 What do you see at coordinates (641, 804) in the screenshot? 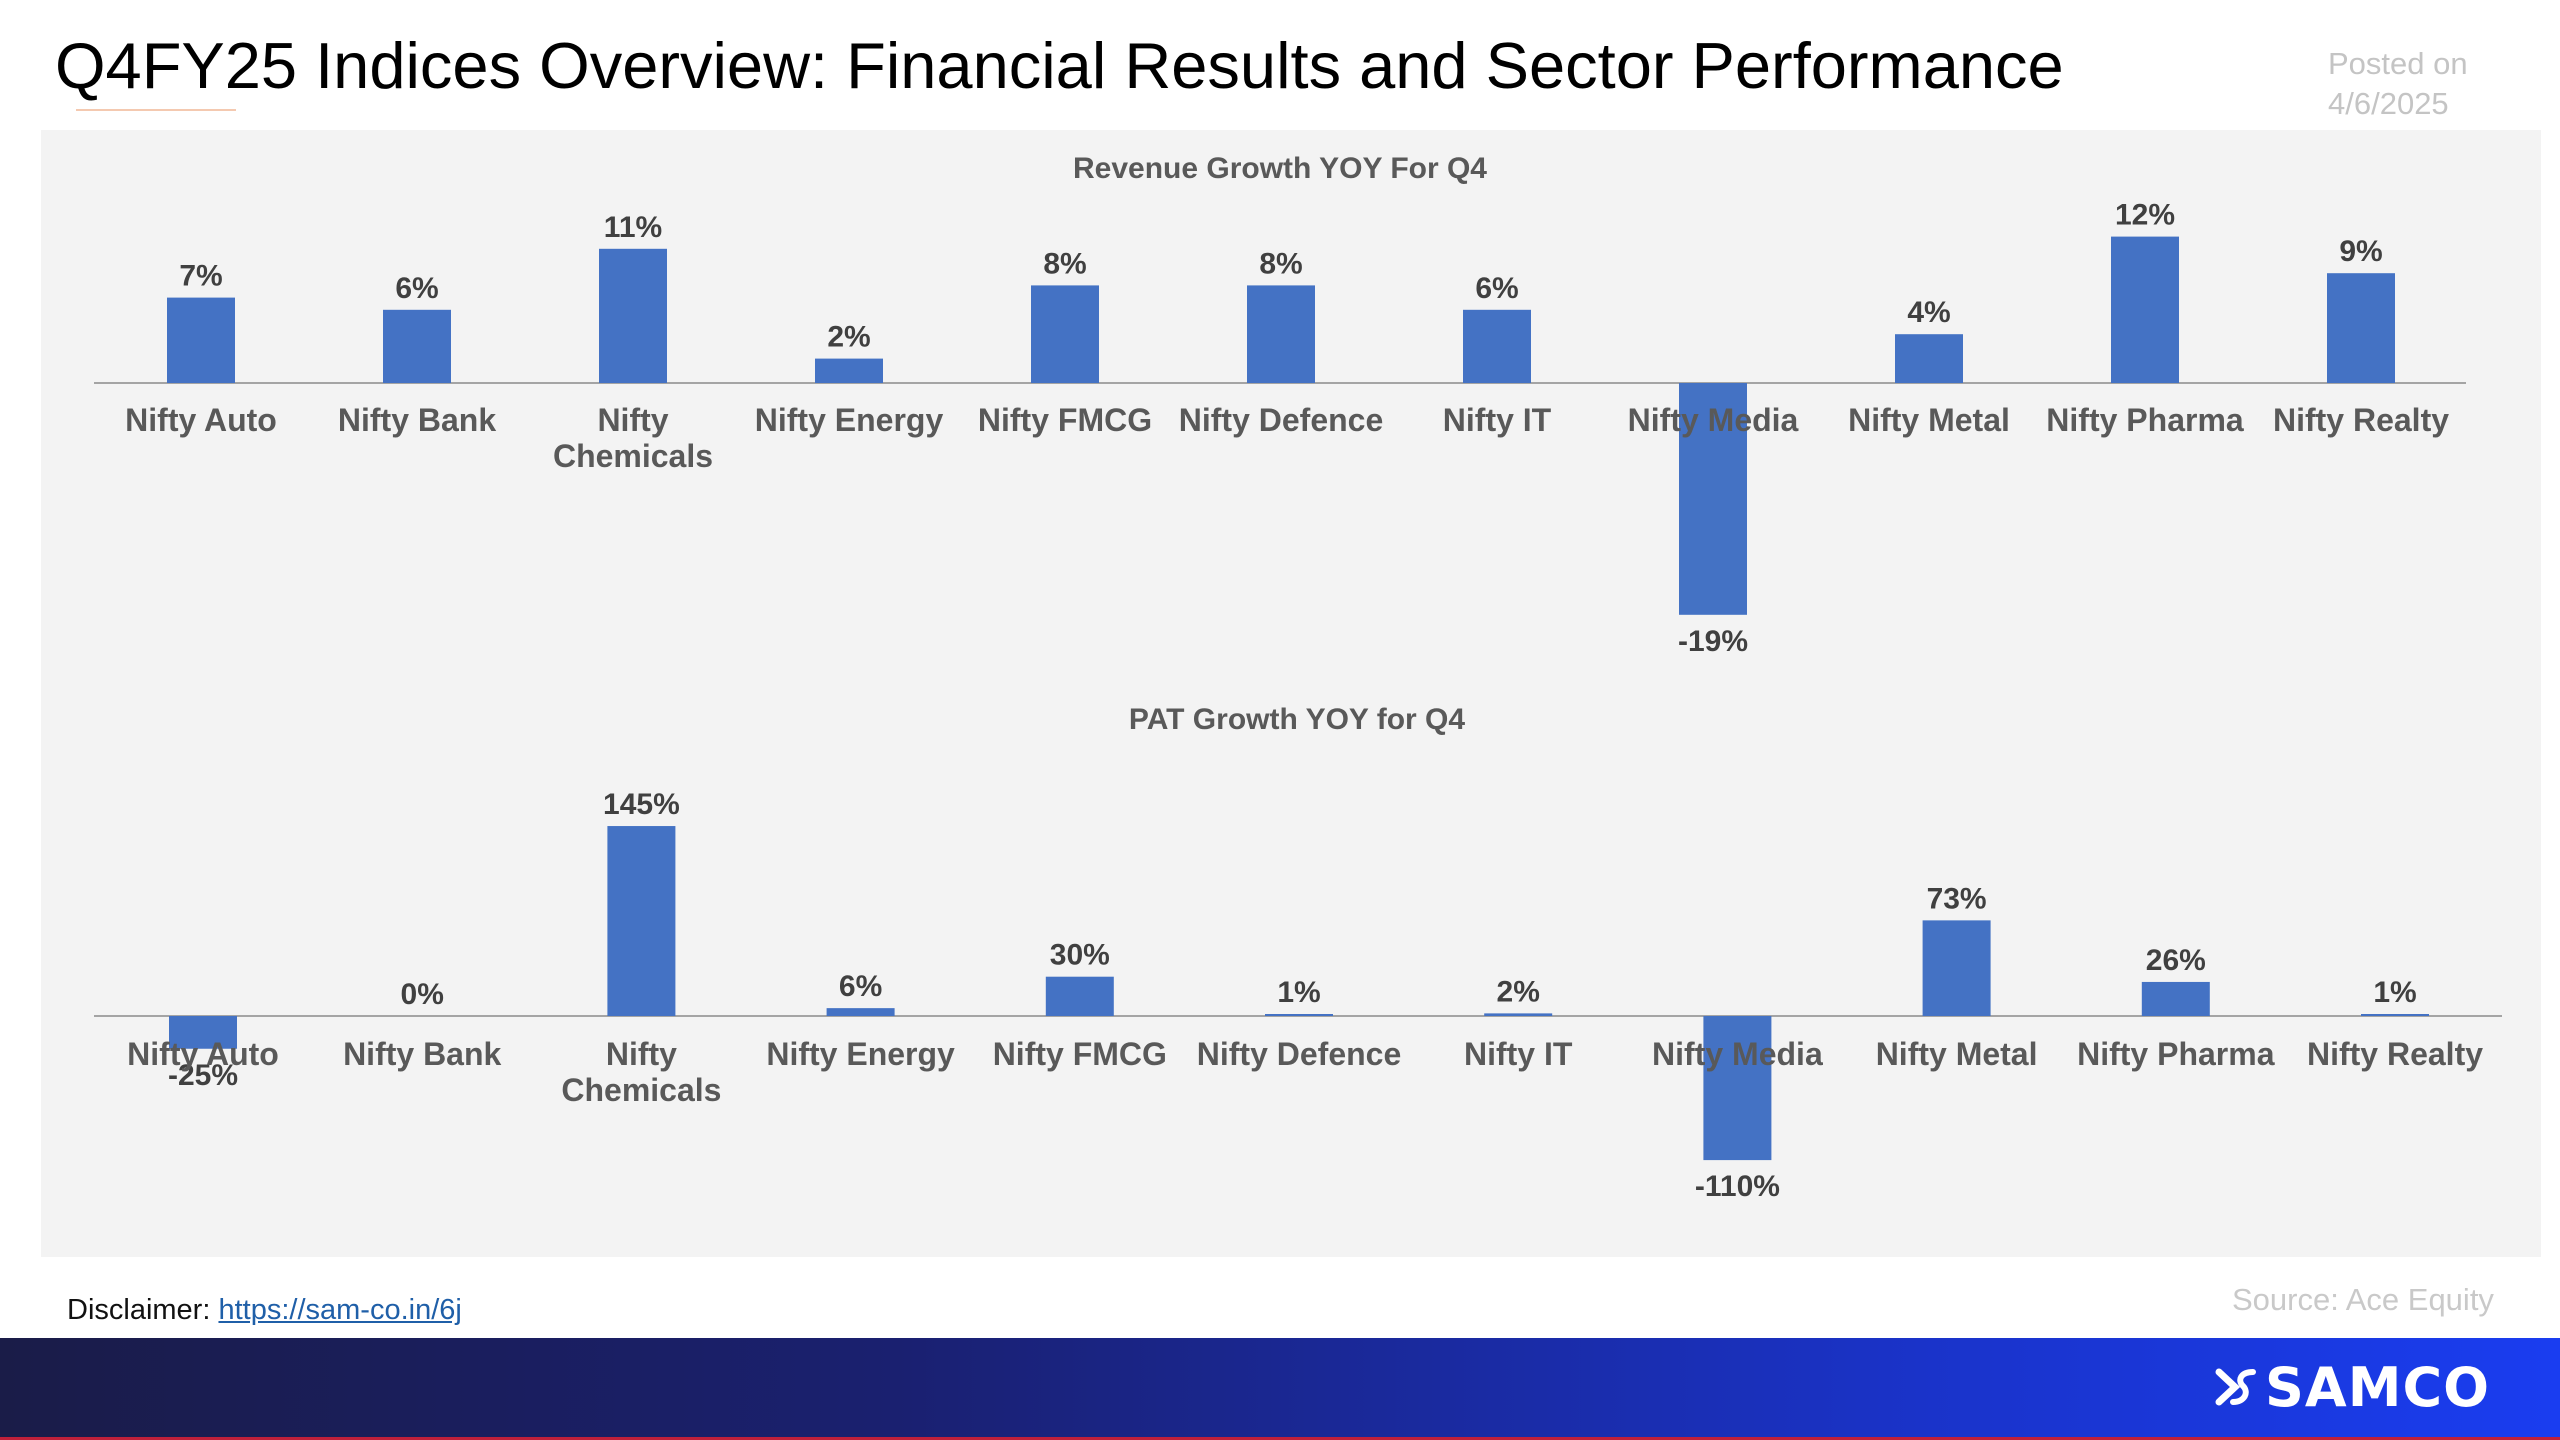
I see `data-label: 145%` at bounding box center [641, 804].